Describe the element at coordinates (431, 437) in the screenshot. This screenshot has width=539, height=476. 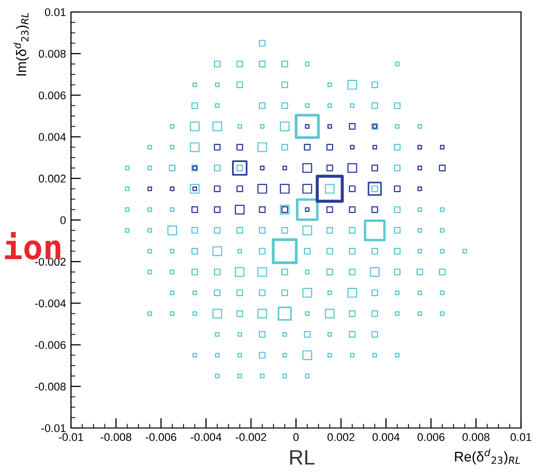
I see `x-tick-label: 0.006` at that location.